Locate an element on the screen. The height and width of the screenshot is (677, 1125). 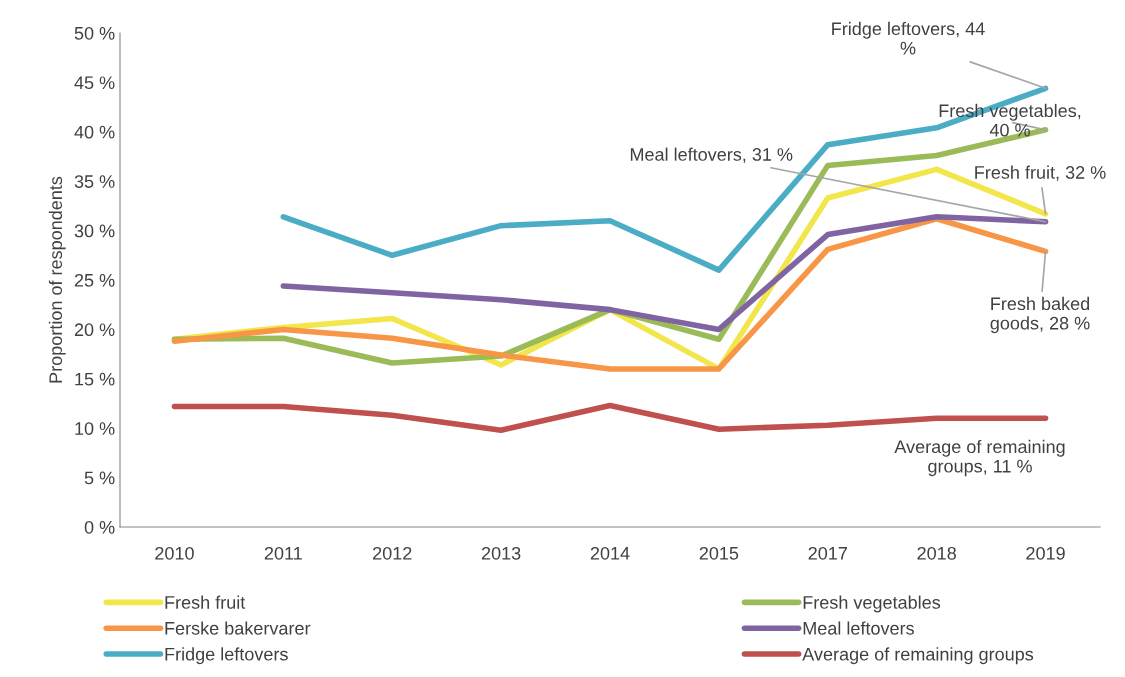
y-axis-title: Proportion of respondents is located at coordinates (57, 279).